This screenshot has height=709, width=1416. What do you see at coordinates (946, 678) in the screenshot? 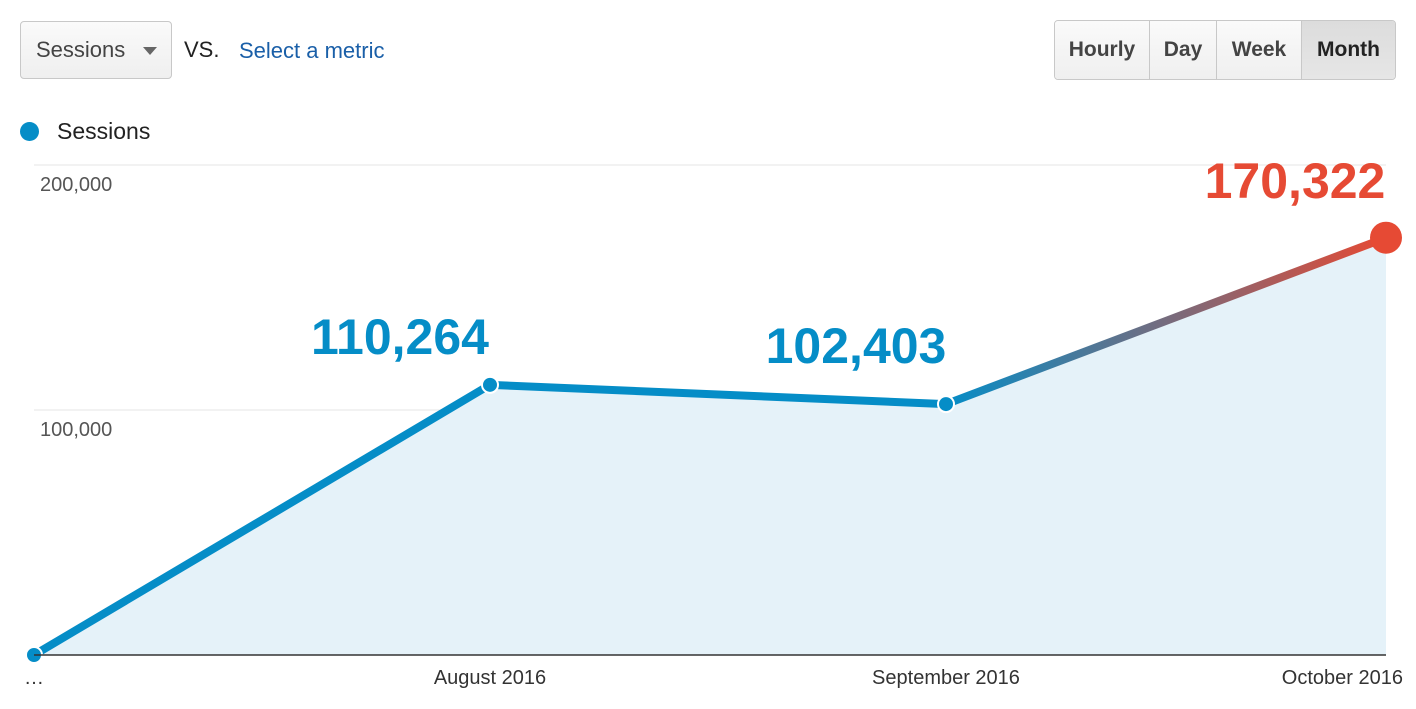
I see `x-tick-label: September 2016` at bounding box center [946, 678].